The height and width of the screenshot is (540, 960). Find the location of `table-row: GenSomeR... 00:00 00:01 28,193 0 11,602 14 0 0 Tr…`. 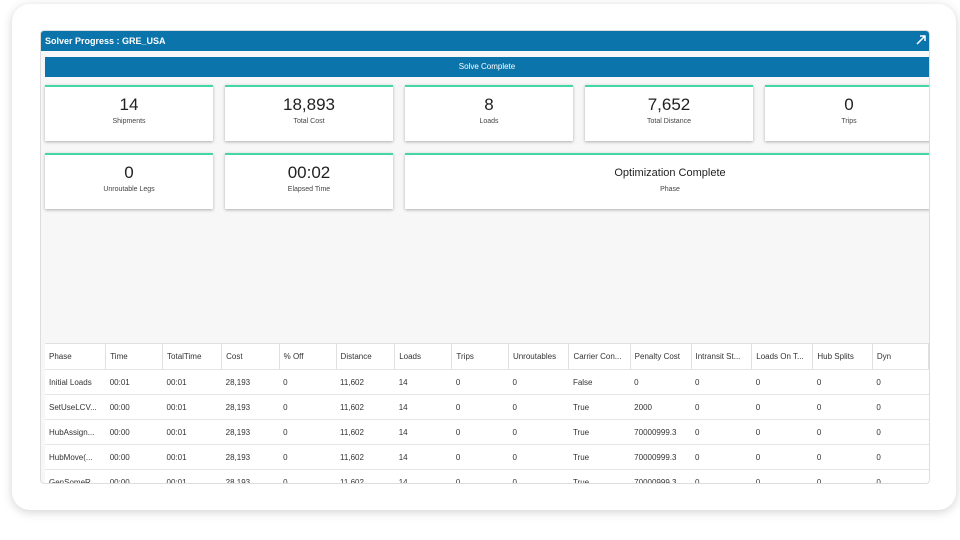

table-row: GenSomeR... 00:00 00:01 28,193 0 11,602 14 0 0 Tr… is located at coordinates (487, 476).